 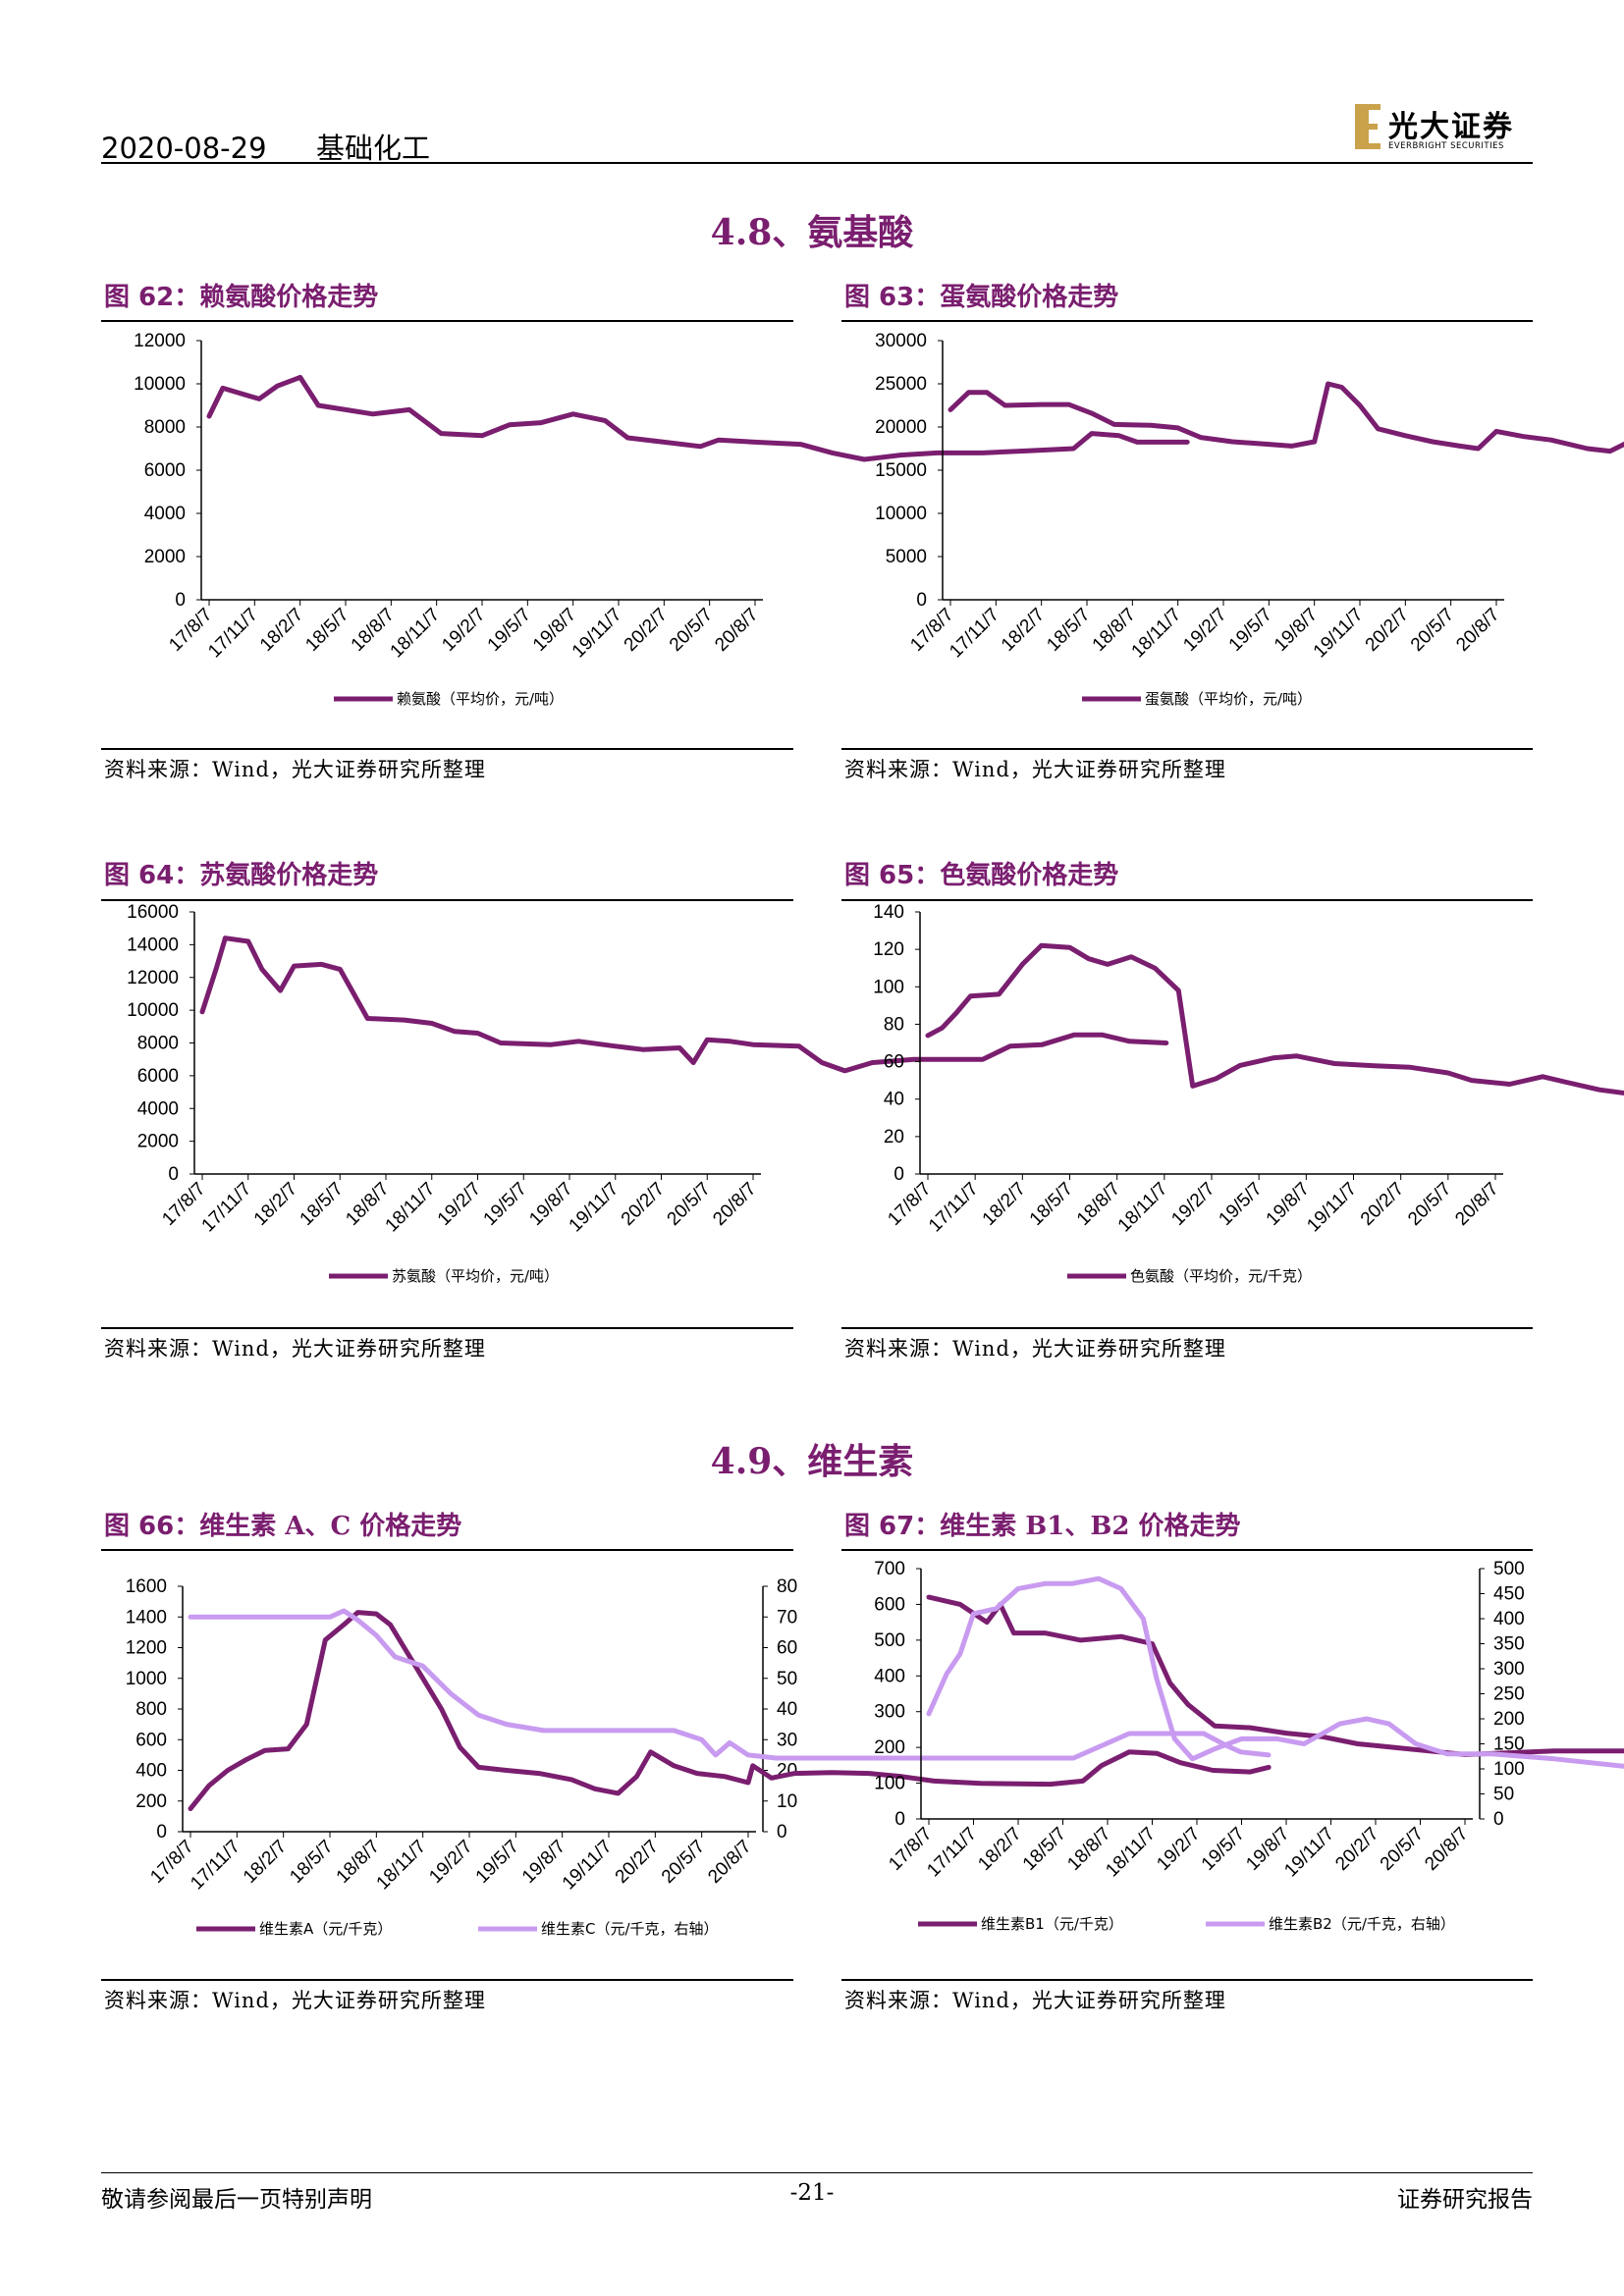 I want to click on fig67-ytick-label: 600, so click(x=889, y=1605).